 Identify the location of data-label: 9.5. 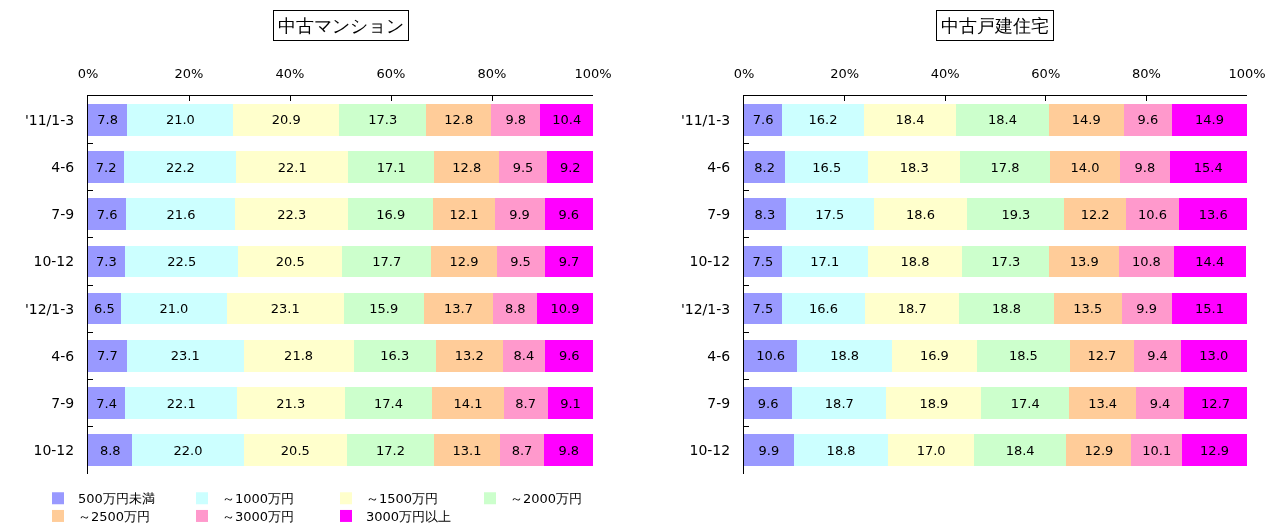
(523, 167).